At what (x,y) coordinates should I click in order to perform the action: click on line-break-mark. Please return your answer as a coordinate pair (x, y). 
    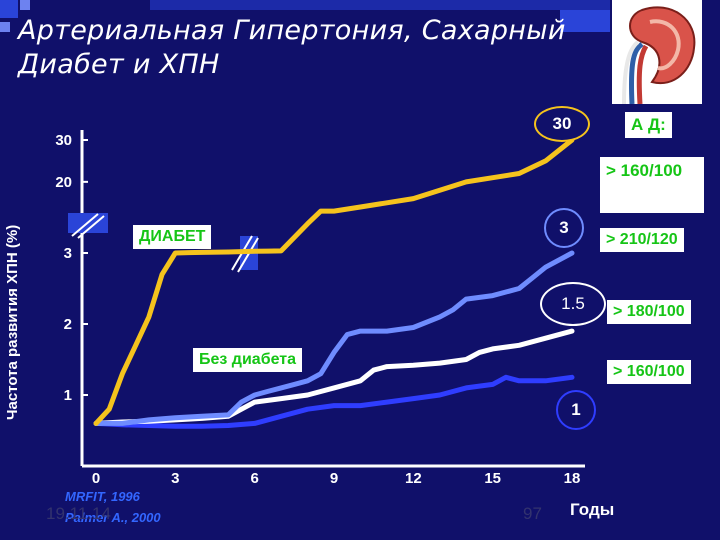
    Looking at the image, I should click on (248, 255).